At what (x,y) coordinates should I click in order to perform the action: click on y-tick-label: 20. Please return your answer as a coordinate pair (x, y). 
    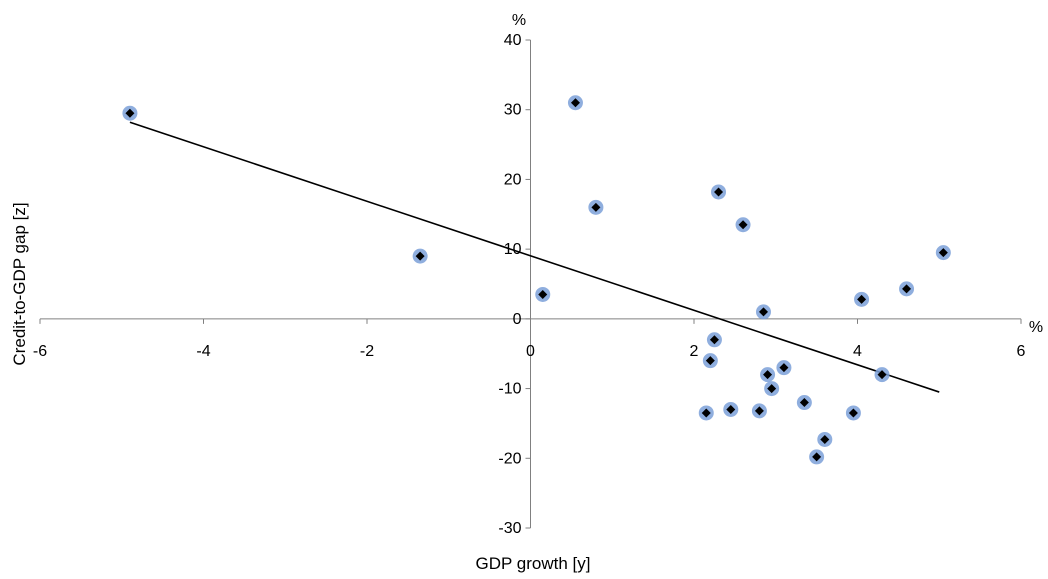
    Looking at the image, I should click on (513, 179).